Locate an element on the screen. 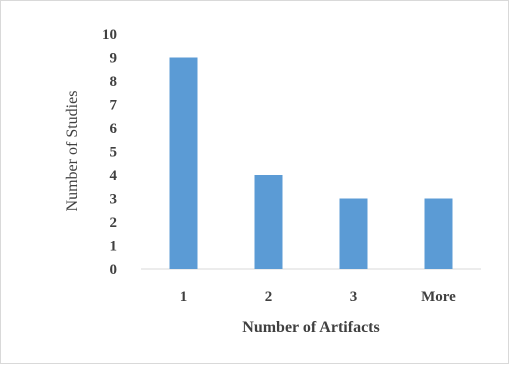  y-tick-label: 4 is located at coordinates (114, 176).